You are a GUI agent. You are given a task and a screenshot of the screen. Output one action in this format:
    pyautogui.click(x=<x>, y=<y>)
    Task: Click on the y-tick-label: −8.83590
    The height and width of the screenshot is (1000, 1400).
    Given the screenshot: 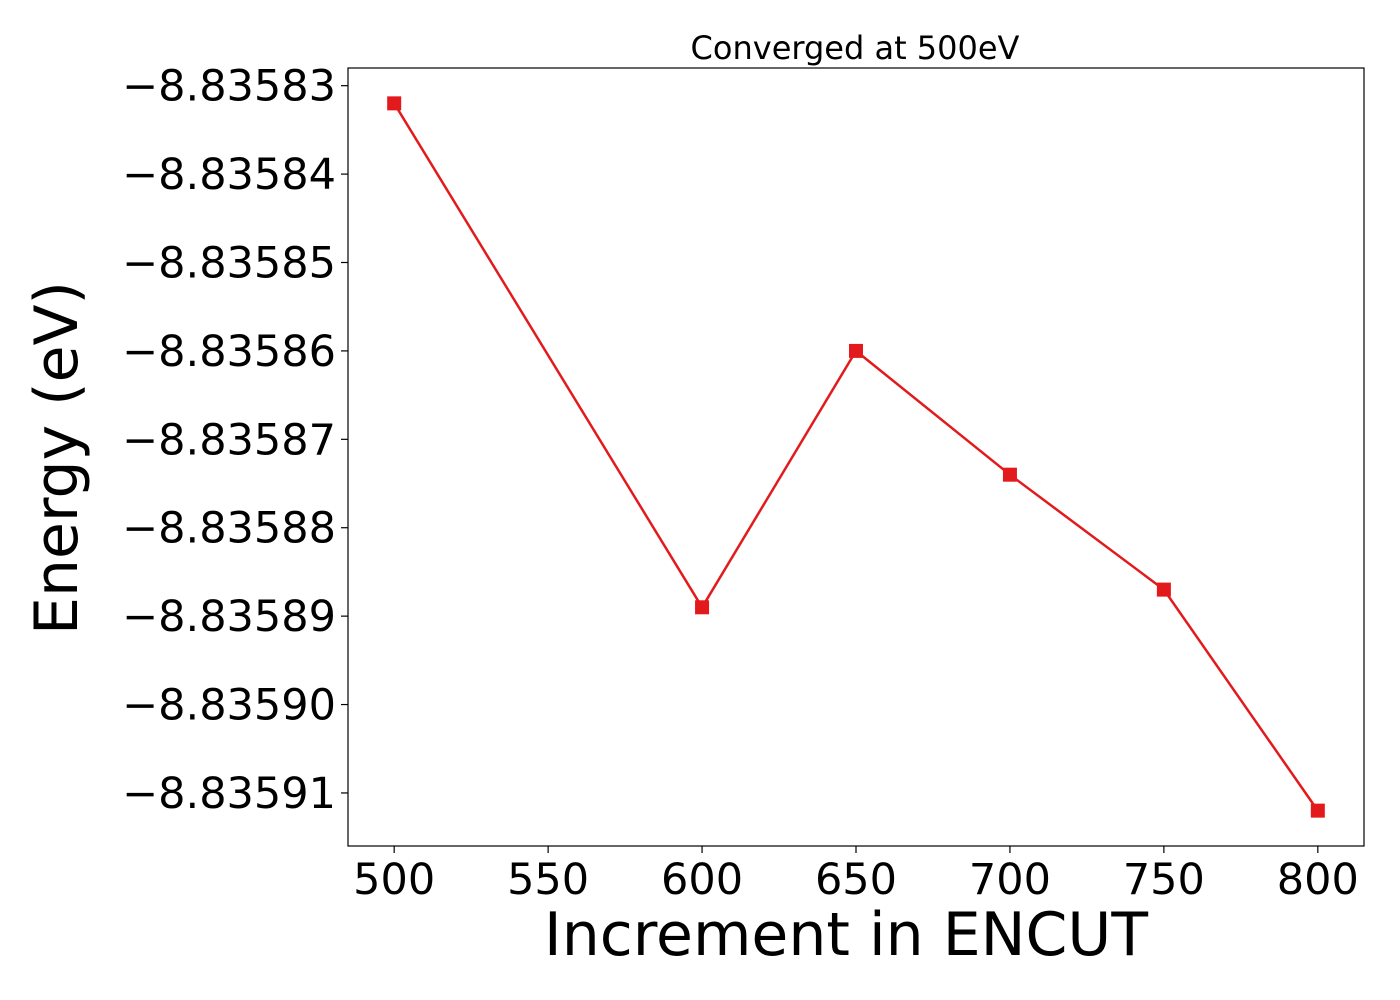 What is the action you would take?
    pyautogui.click(x=229, y=706)
    